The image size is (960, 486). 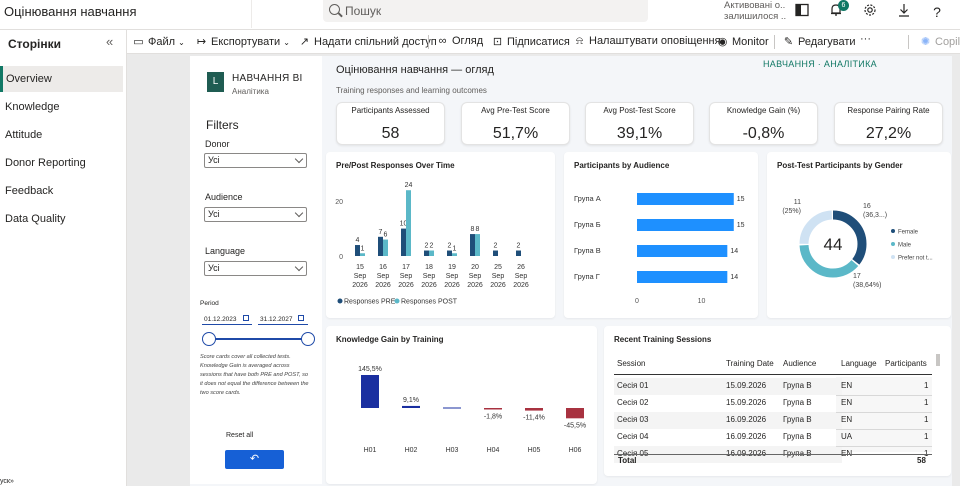 What do you see at coordinates (209, 303) in the screenshot?
I see `period-label: Period` at bounding box center [209, 303].